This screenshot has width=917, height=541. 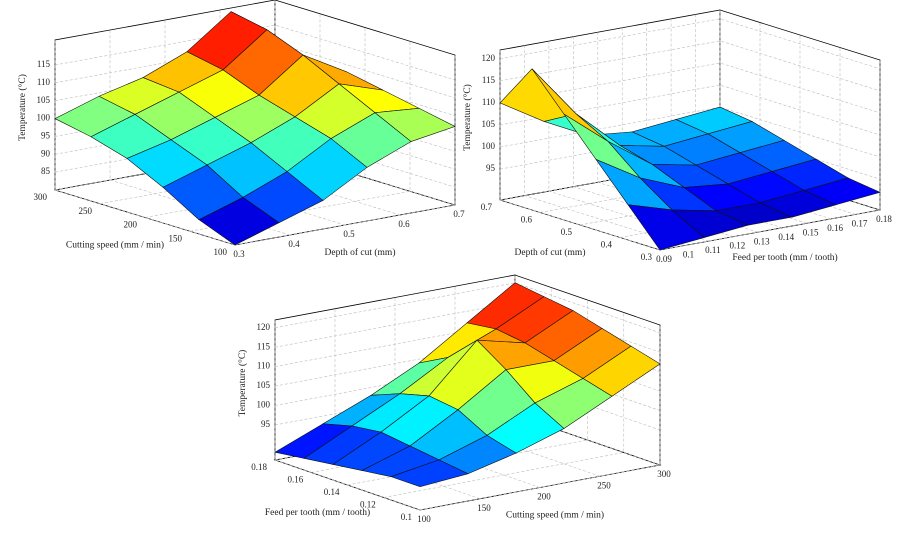 I want to click on x-tick-label: 250, so click(x=604, y=485).